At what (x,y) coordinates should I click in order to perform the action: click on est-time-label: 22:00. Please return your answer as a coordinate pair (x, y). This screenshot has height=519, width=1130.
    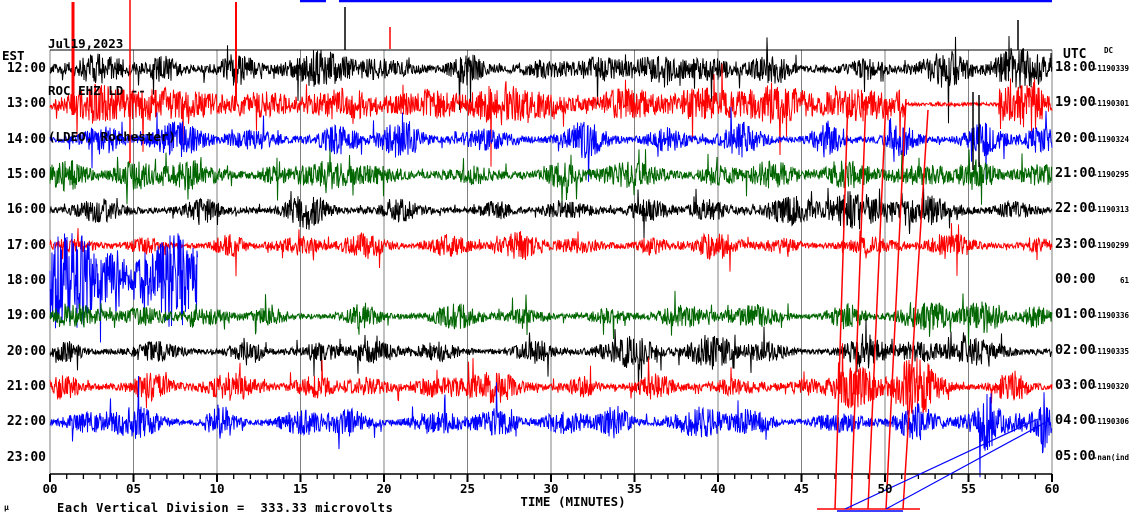
    Looking at the image, I should click on (26, 422).